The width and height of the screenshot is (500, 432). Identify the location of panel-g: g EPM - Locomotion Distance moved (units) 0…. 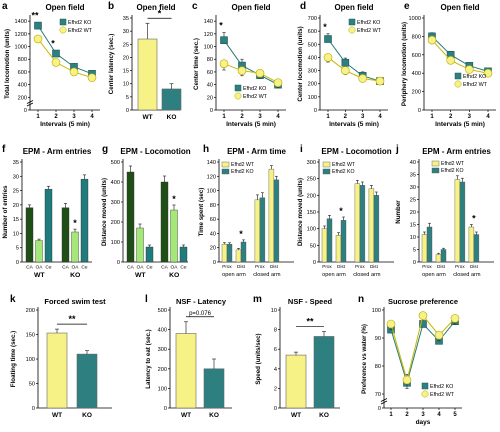
(146, 211).